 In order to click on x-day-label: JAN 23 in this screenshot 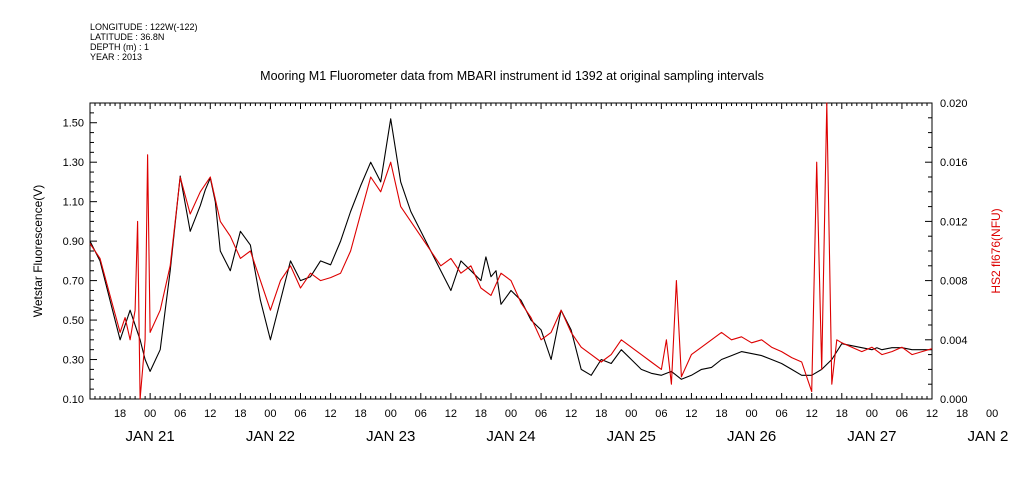, I will do `click(390, 436)`.